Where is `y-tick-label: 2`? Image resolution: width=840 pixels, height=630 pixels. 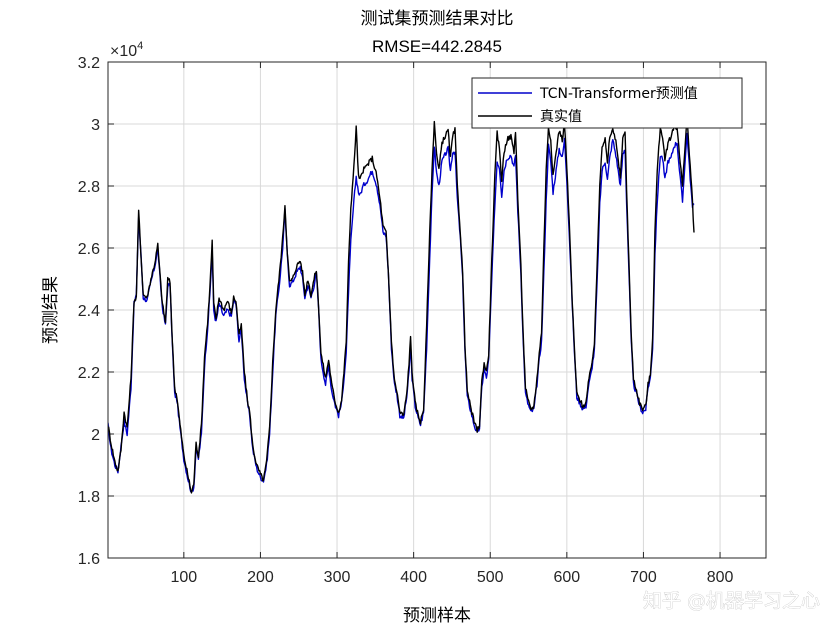
y-tick-label: 2 is located at coordinates (95, 435).